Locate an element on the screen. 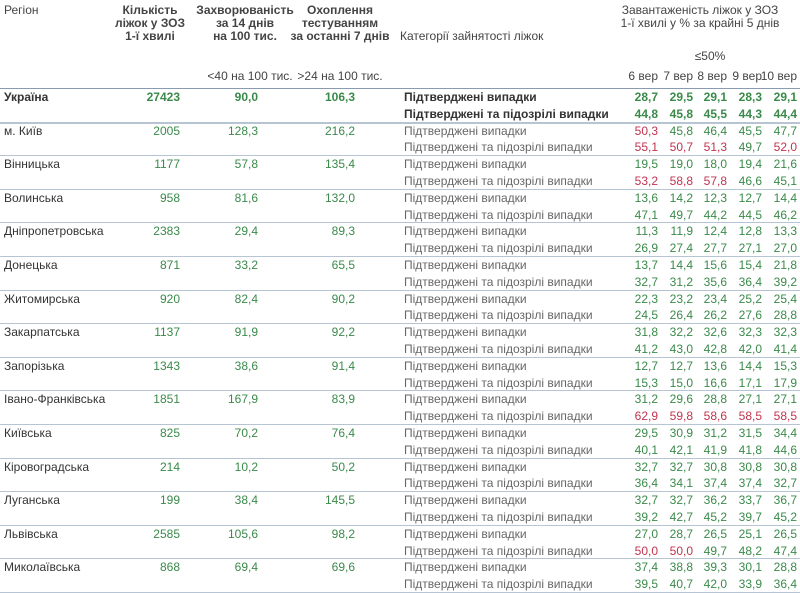  occupancy: 13,3 is located at coordinates (785, 231).